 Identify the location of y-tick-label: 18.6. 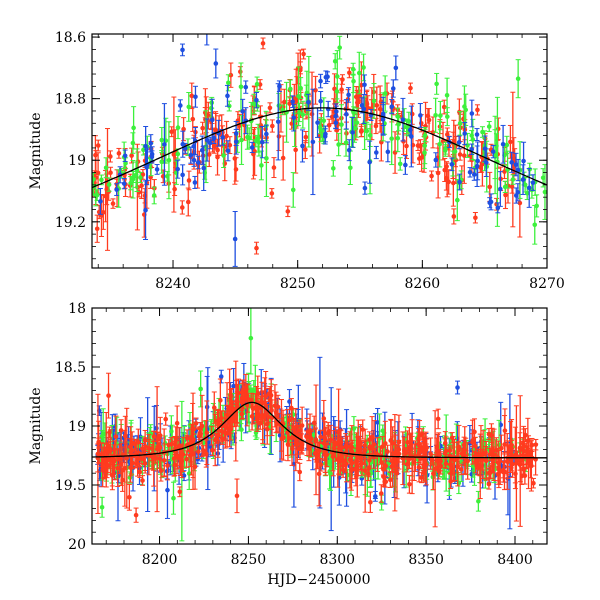
(70, 38).